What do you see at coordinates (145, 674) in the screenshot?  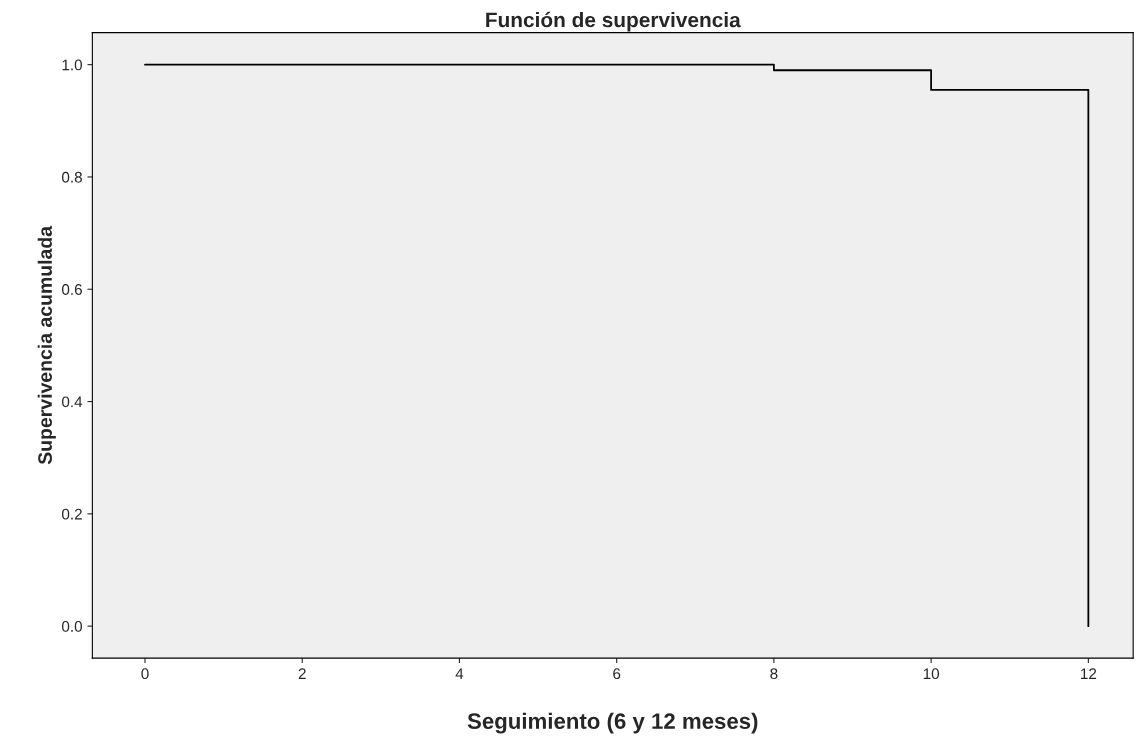 I see `x-tick-label: 0` at bounding box center [145, 674].